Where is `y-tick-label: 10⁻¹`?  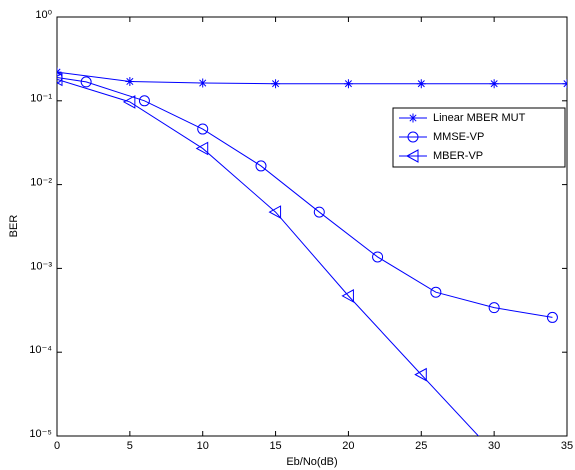 y-tick-label: 10⁻¹ is located at coordinates (41, 99).